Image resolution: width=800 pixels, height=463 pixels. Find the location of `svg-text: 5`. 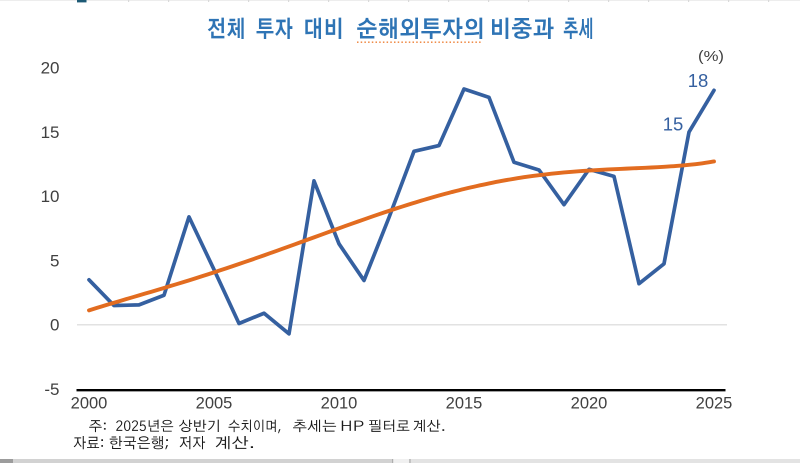

svg-text: 5 is located at coordinates (54, 260).